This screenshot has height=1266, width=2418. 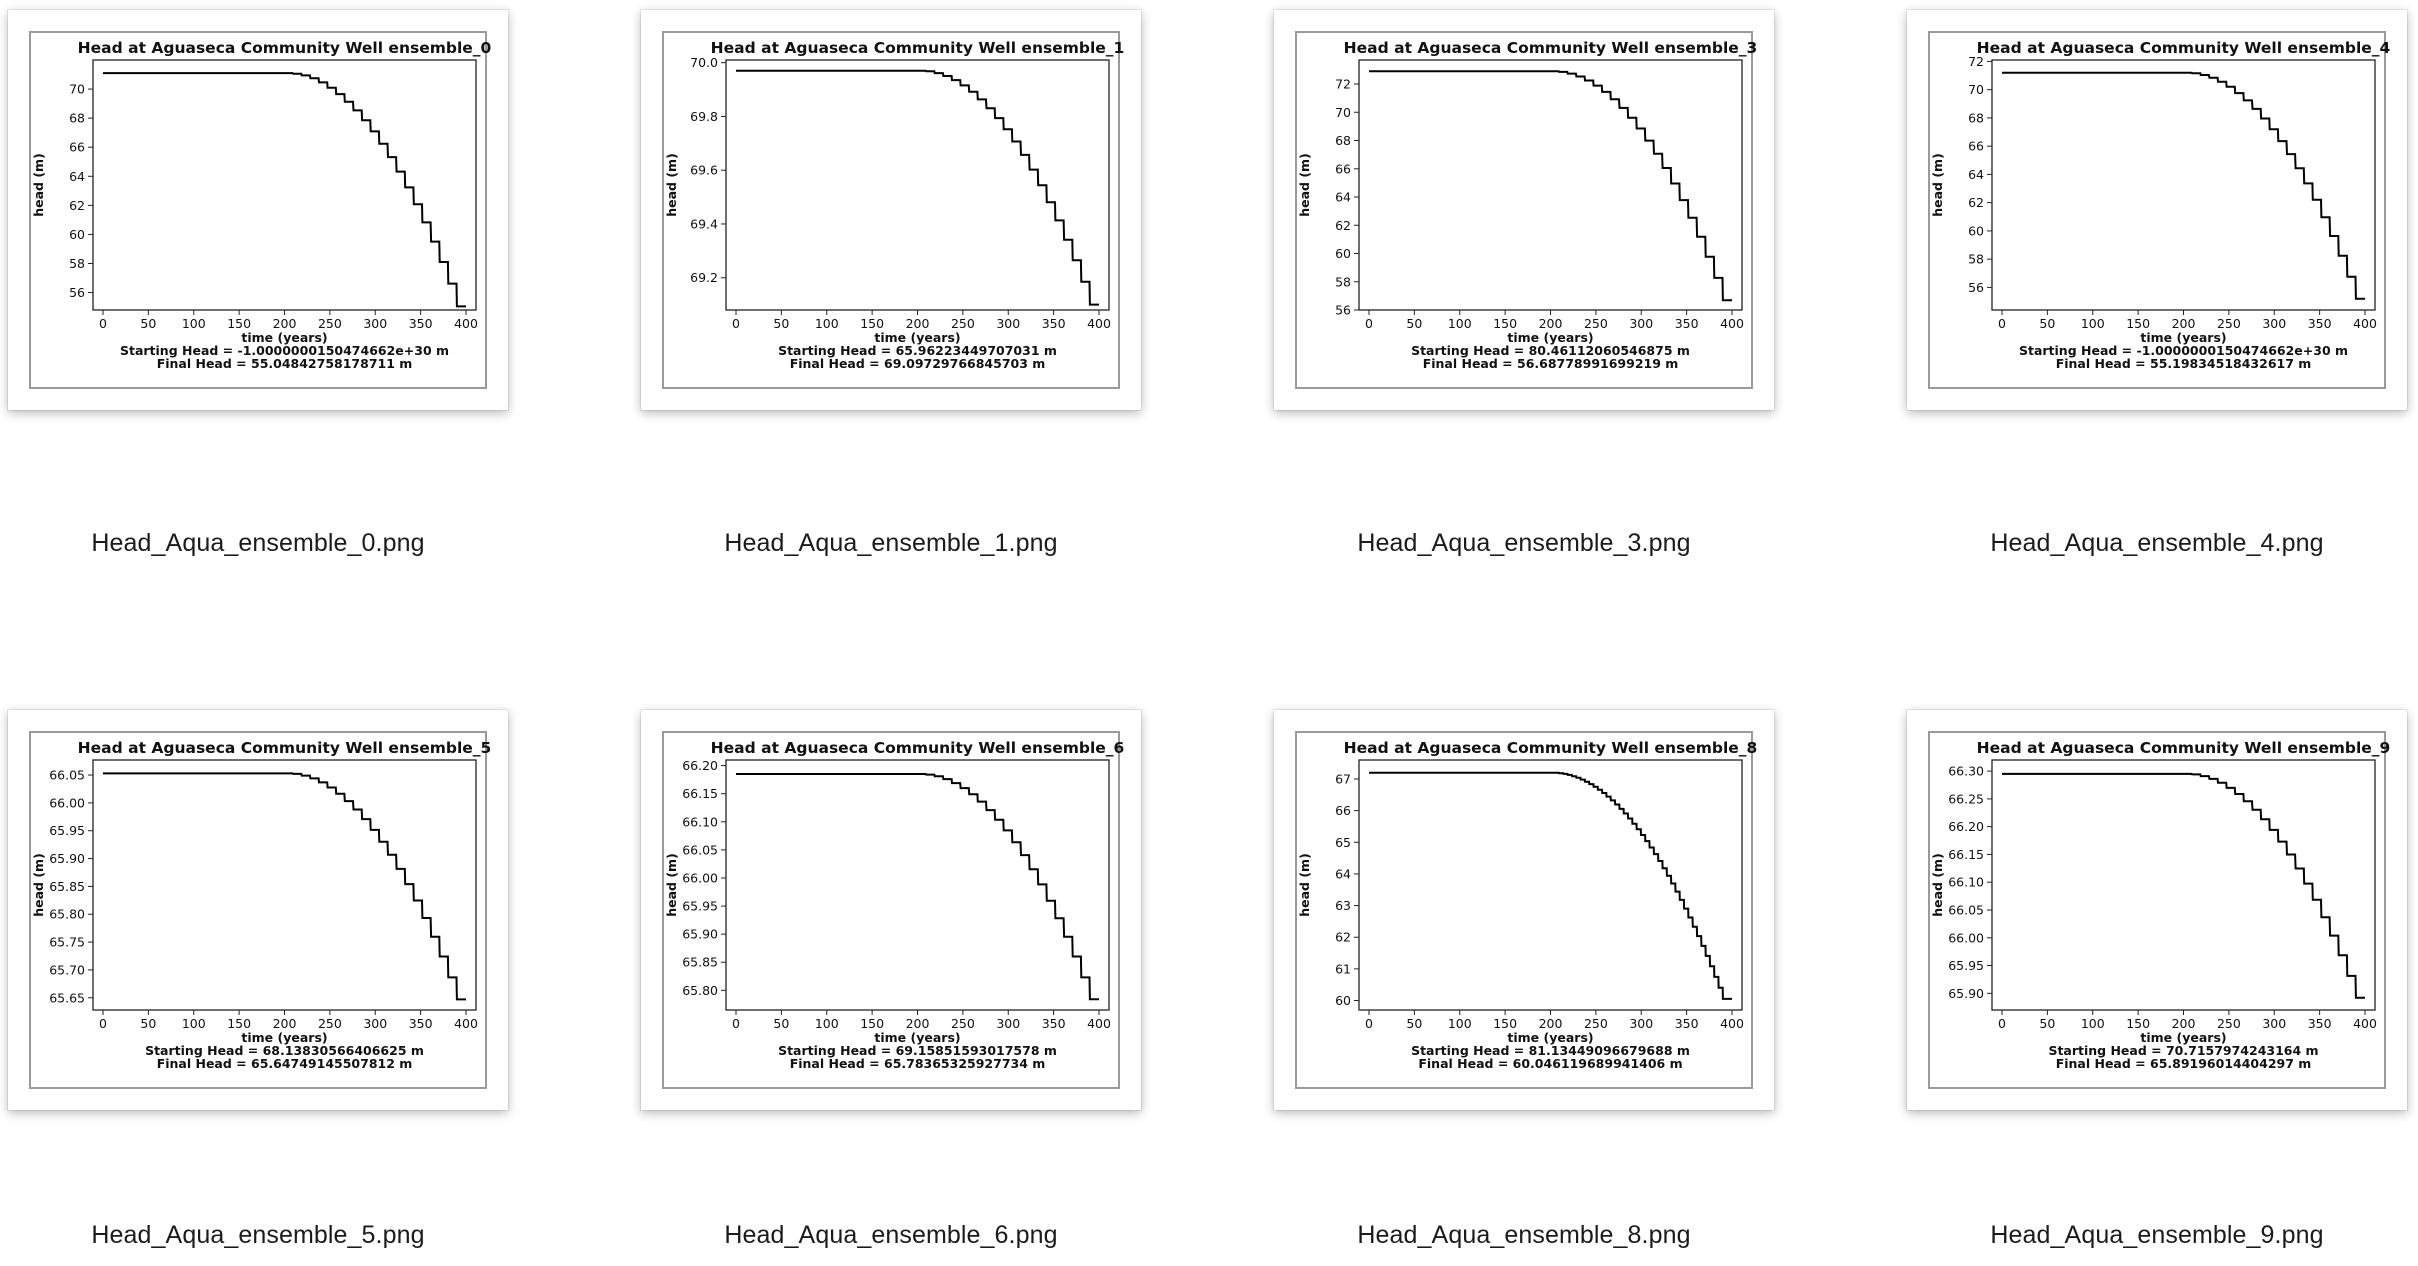 I want to click on y-tick-label: 63, so click(x=1343, y=905).